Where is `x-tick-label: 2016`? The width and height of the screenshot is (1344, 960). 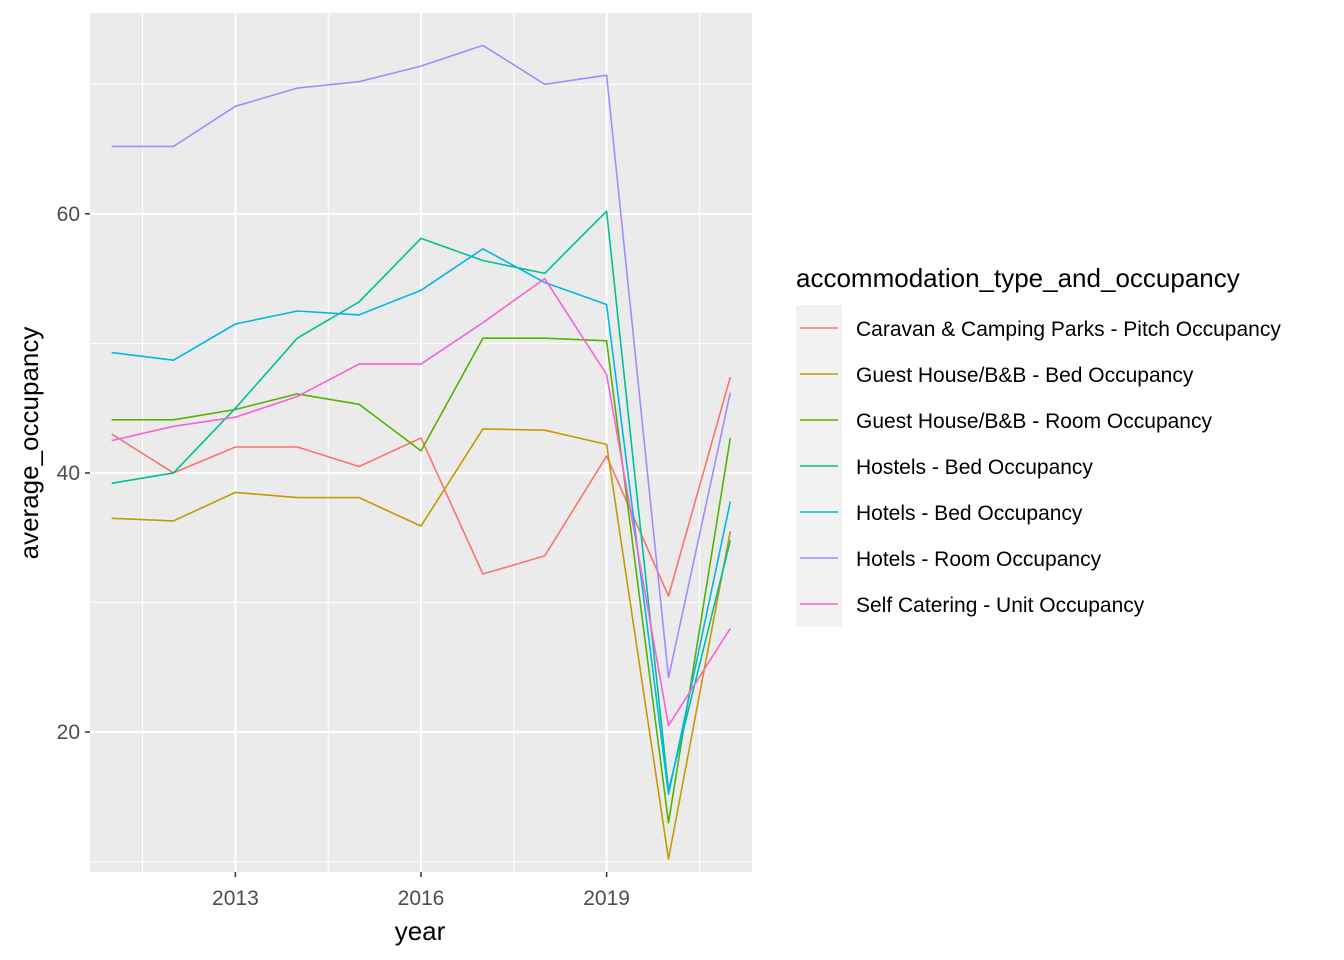
x-tick-label: 2016 is located at coordinates (421, 898).